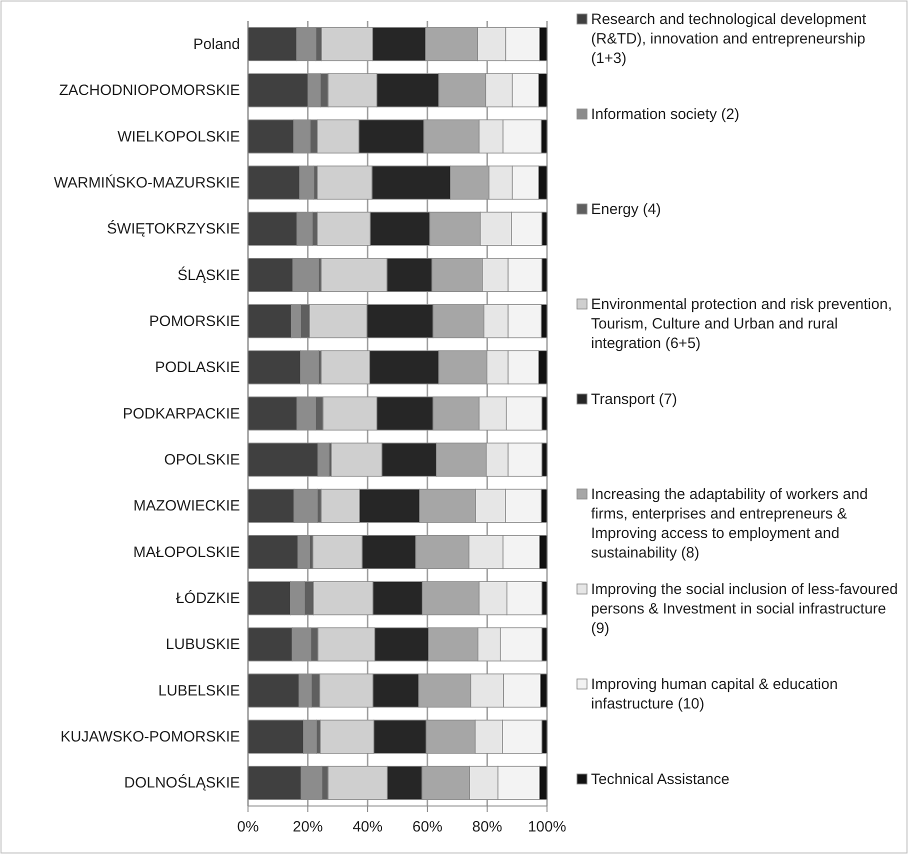  What do you see at coordinates (202, 459) in the screenshot?
I see `y-tick-label: OPOLSKIE` at bounding box center [202, 459].